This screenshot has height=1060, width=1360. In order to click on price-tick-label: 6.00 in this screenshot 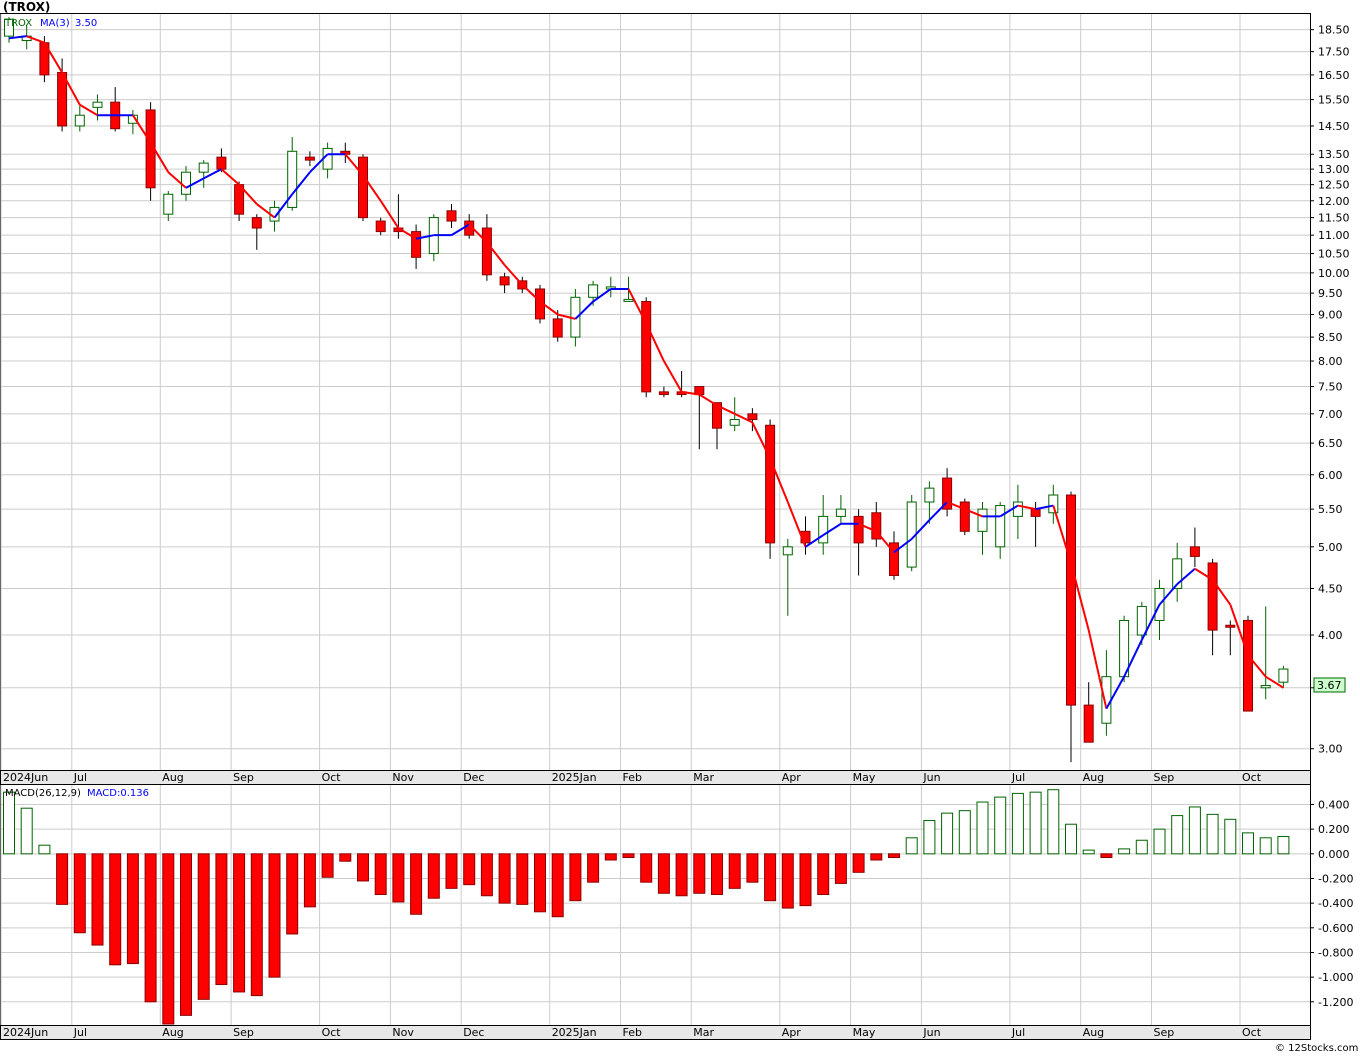, I will do `click(1330, 475)`.